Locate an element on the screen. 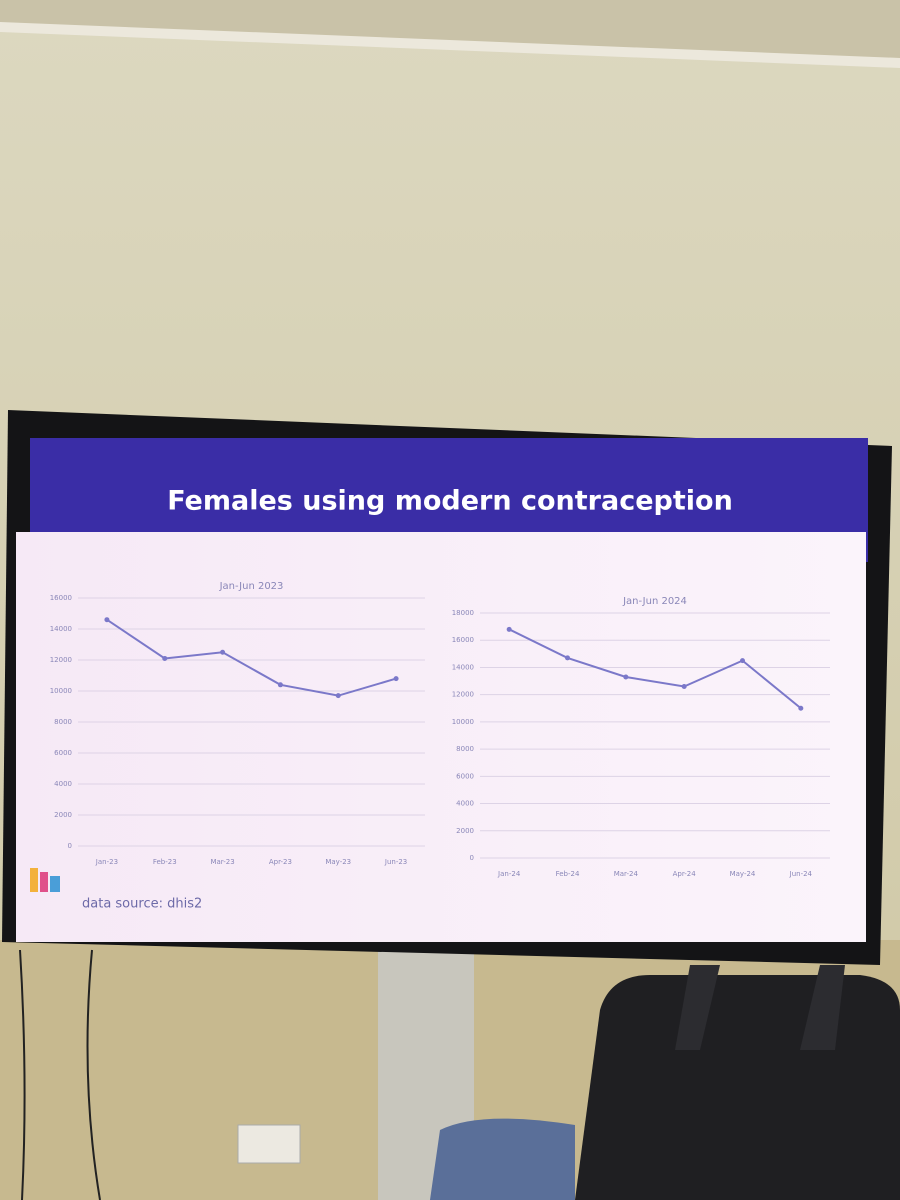  x-tick-label: Apr-23 is located at coordinates (280, 862).